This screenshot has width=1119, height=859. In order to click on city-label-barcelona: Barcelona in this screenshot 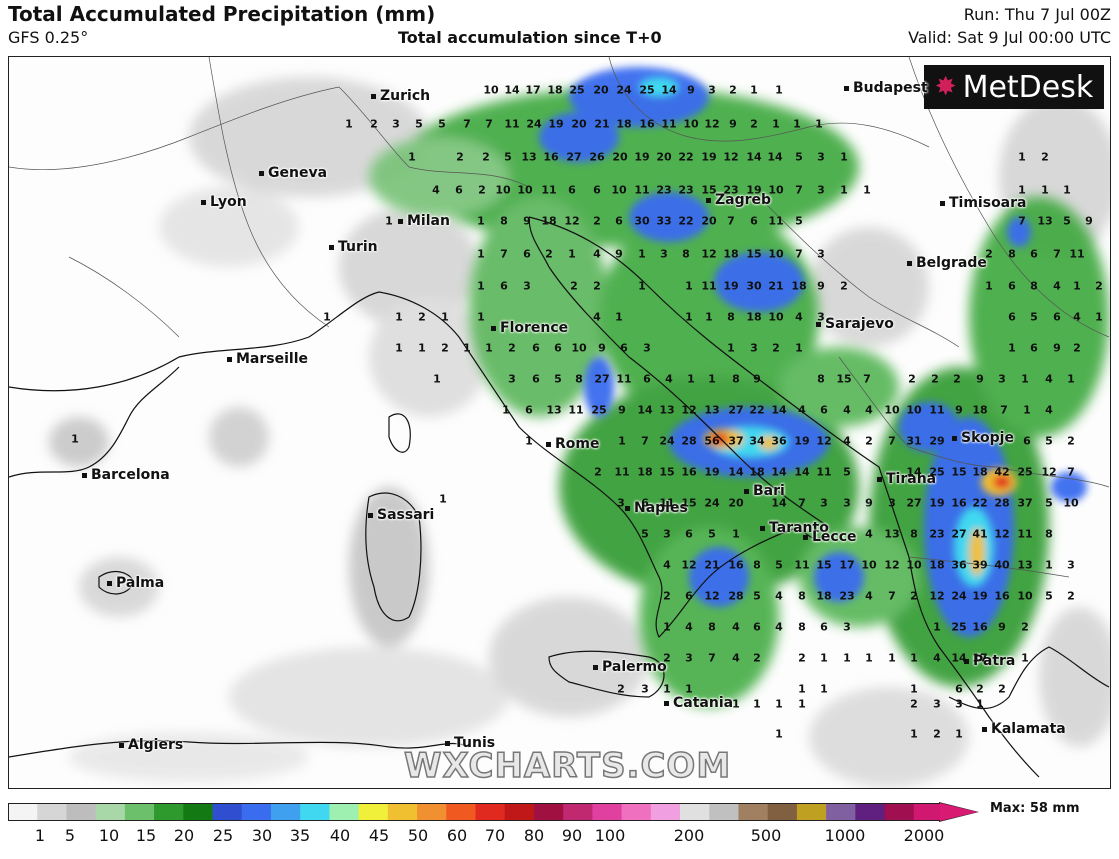, I will do `click(126, 475)`.